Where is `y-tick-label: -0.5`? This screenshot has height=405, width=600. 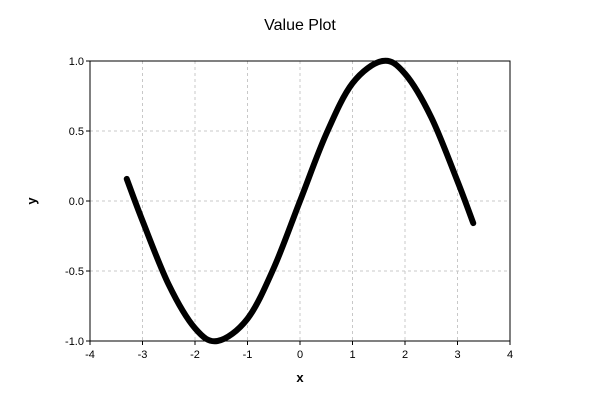 y-tick-label: -0.5 is located at coordinates (74, 272).